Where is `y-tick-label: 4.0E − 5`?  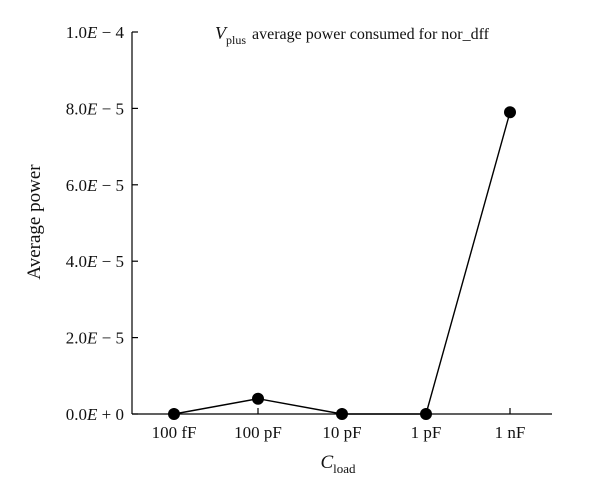
y-tick-label: 4.0E − 5 is located at coordinates (95, 261).